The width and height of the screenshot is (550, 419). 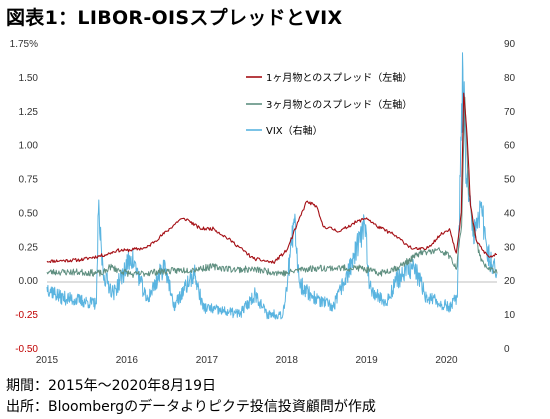 What do you see at coordinates (247, 360) in the screenshot?
I see `x-axis-ticks: 2015 2016 2017 2018 2019 2020` at bounding box center [247, 360].